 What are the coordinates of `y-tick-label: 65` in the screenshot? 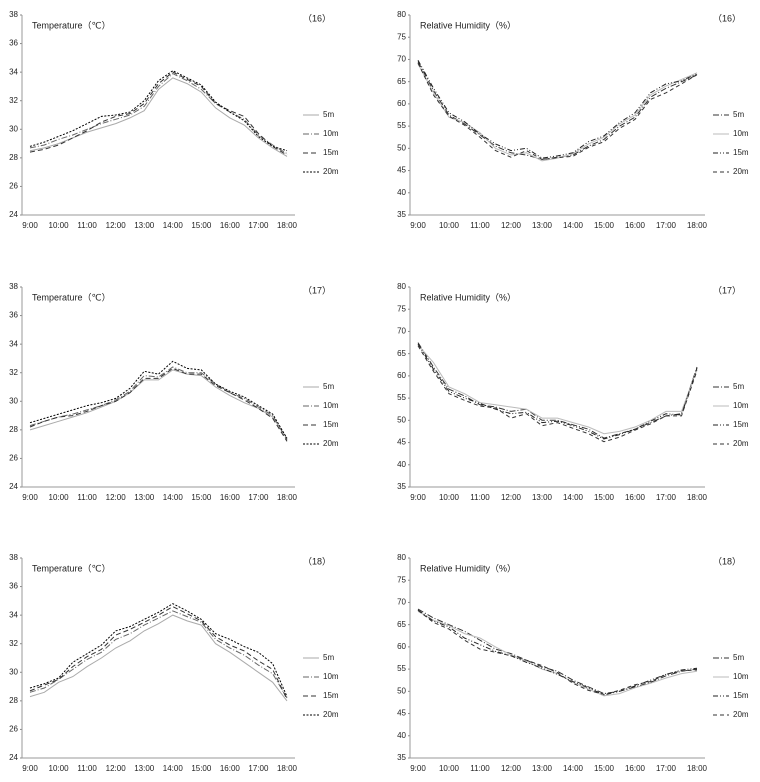 It's located at (401, 624).